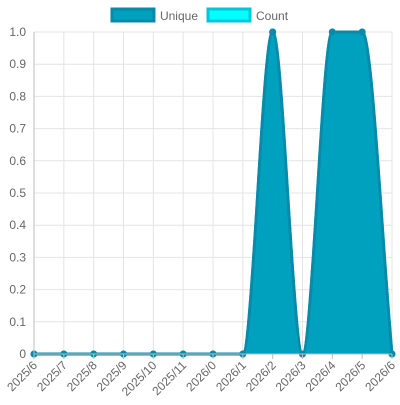 The width and height of the screenshot is (400, 405). Describe the element at coordinates (261, 376) in the screenshot. I see `x-tick-label: 2026/2` at that location.